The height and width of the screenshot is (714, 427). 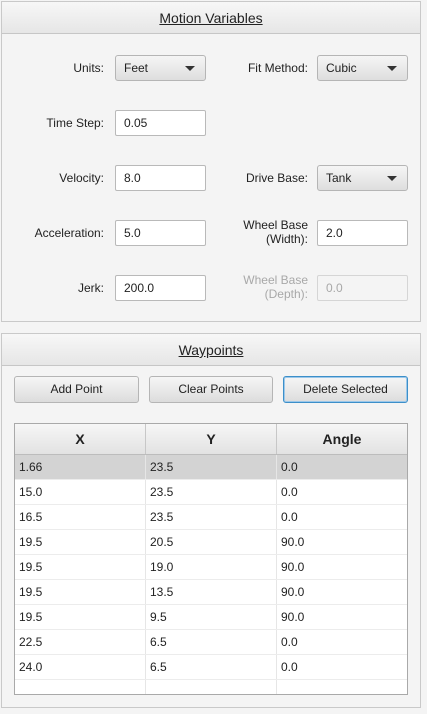 What do you see at coordinates (80, 642) in the screenshot?
I see `cell-x: 22.5` at bounding box center [80, 642].